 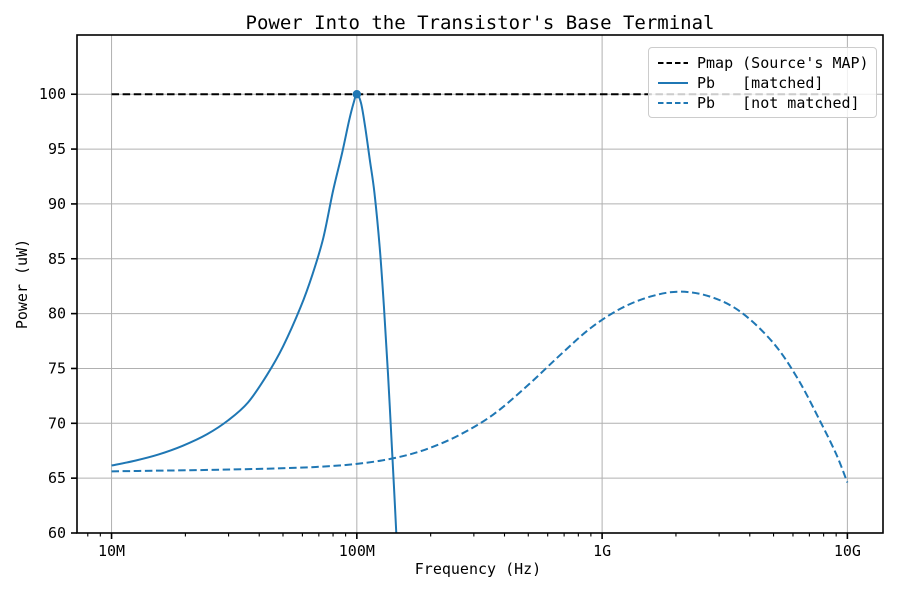 I want to click on y-axis-label: Power (uW), so click(x=22, y=284).